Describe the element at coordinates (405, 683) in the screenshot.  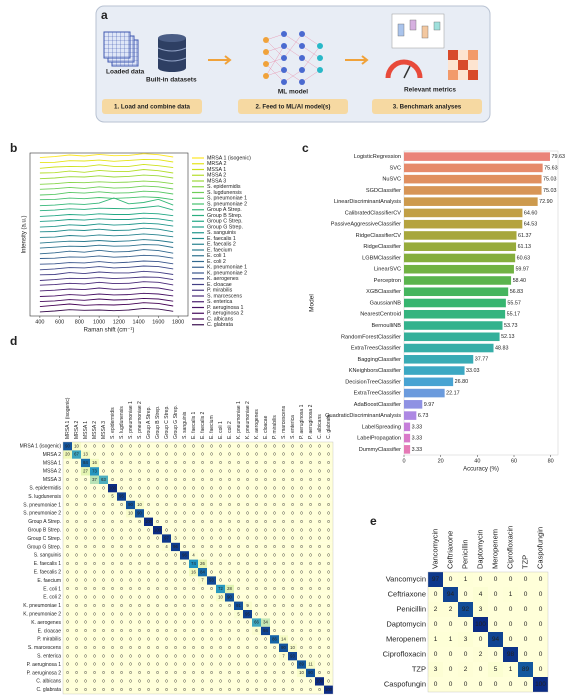
I see `row-label: Caspofungin` at that location.